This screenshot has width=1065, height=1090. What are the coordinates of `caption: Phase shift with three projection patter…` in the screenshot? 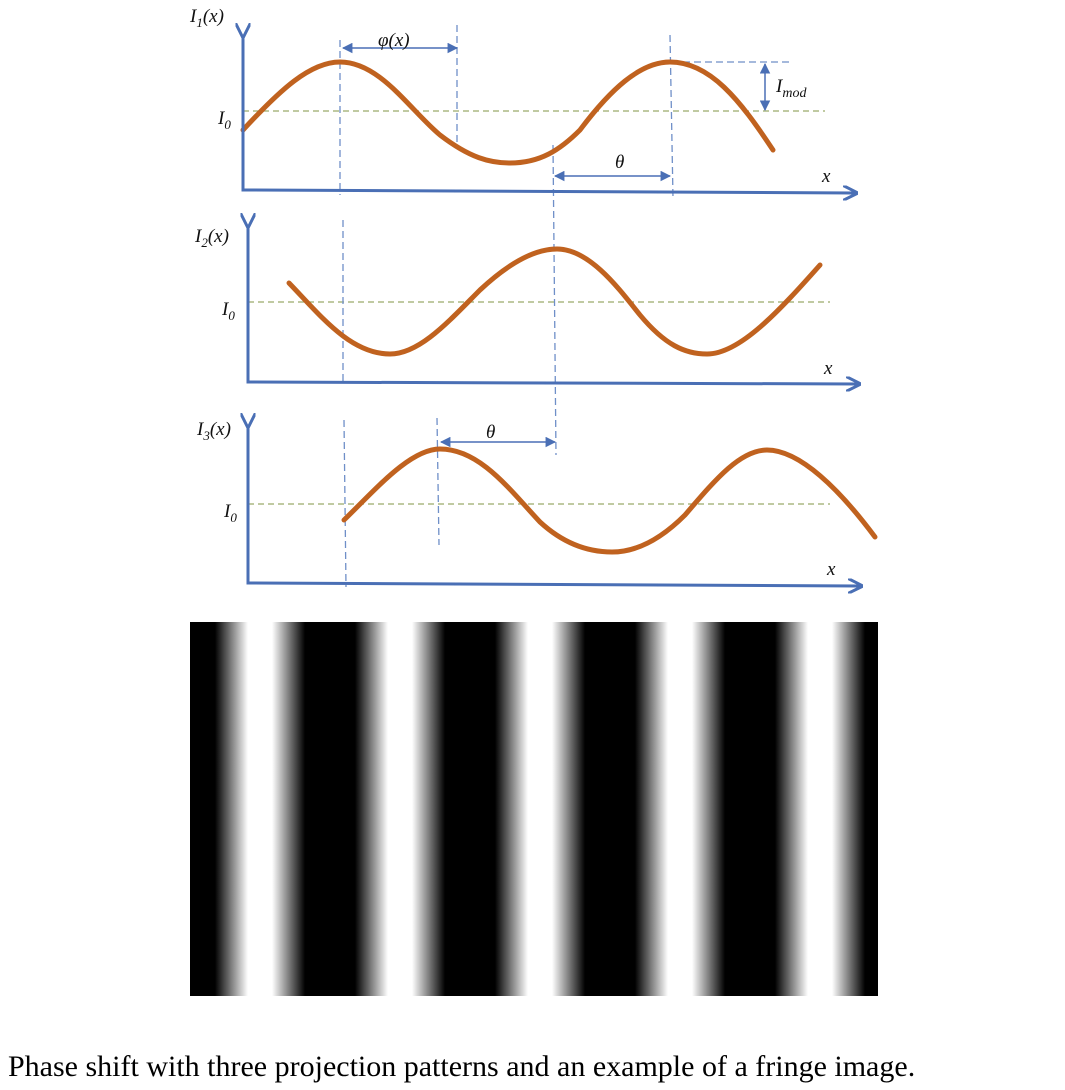 It's located at (462, 1066).